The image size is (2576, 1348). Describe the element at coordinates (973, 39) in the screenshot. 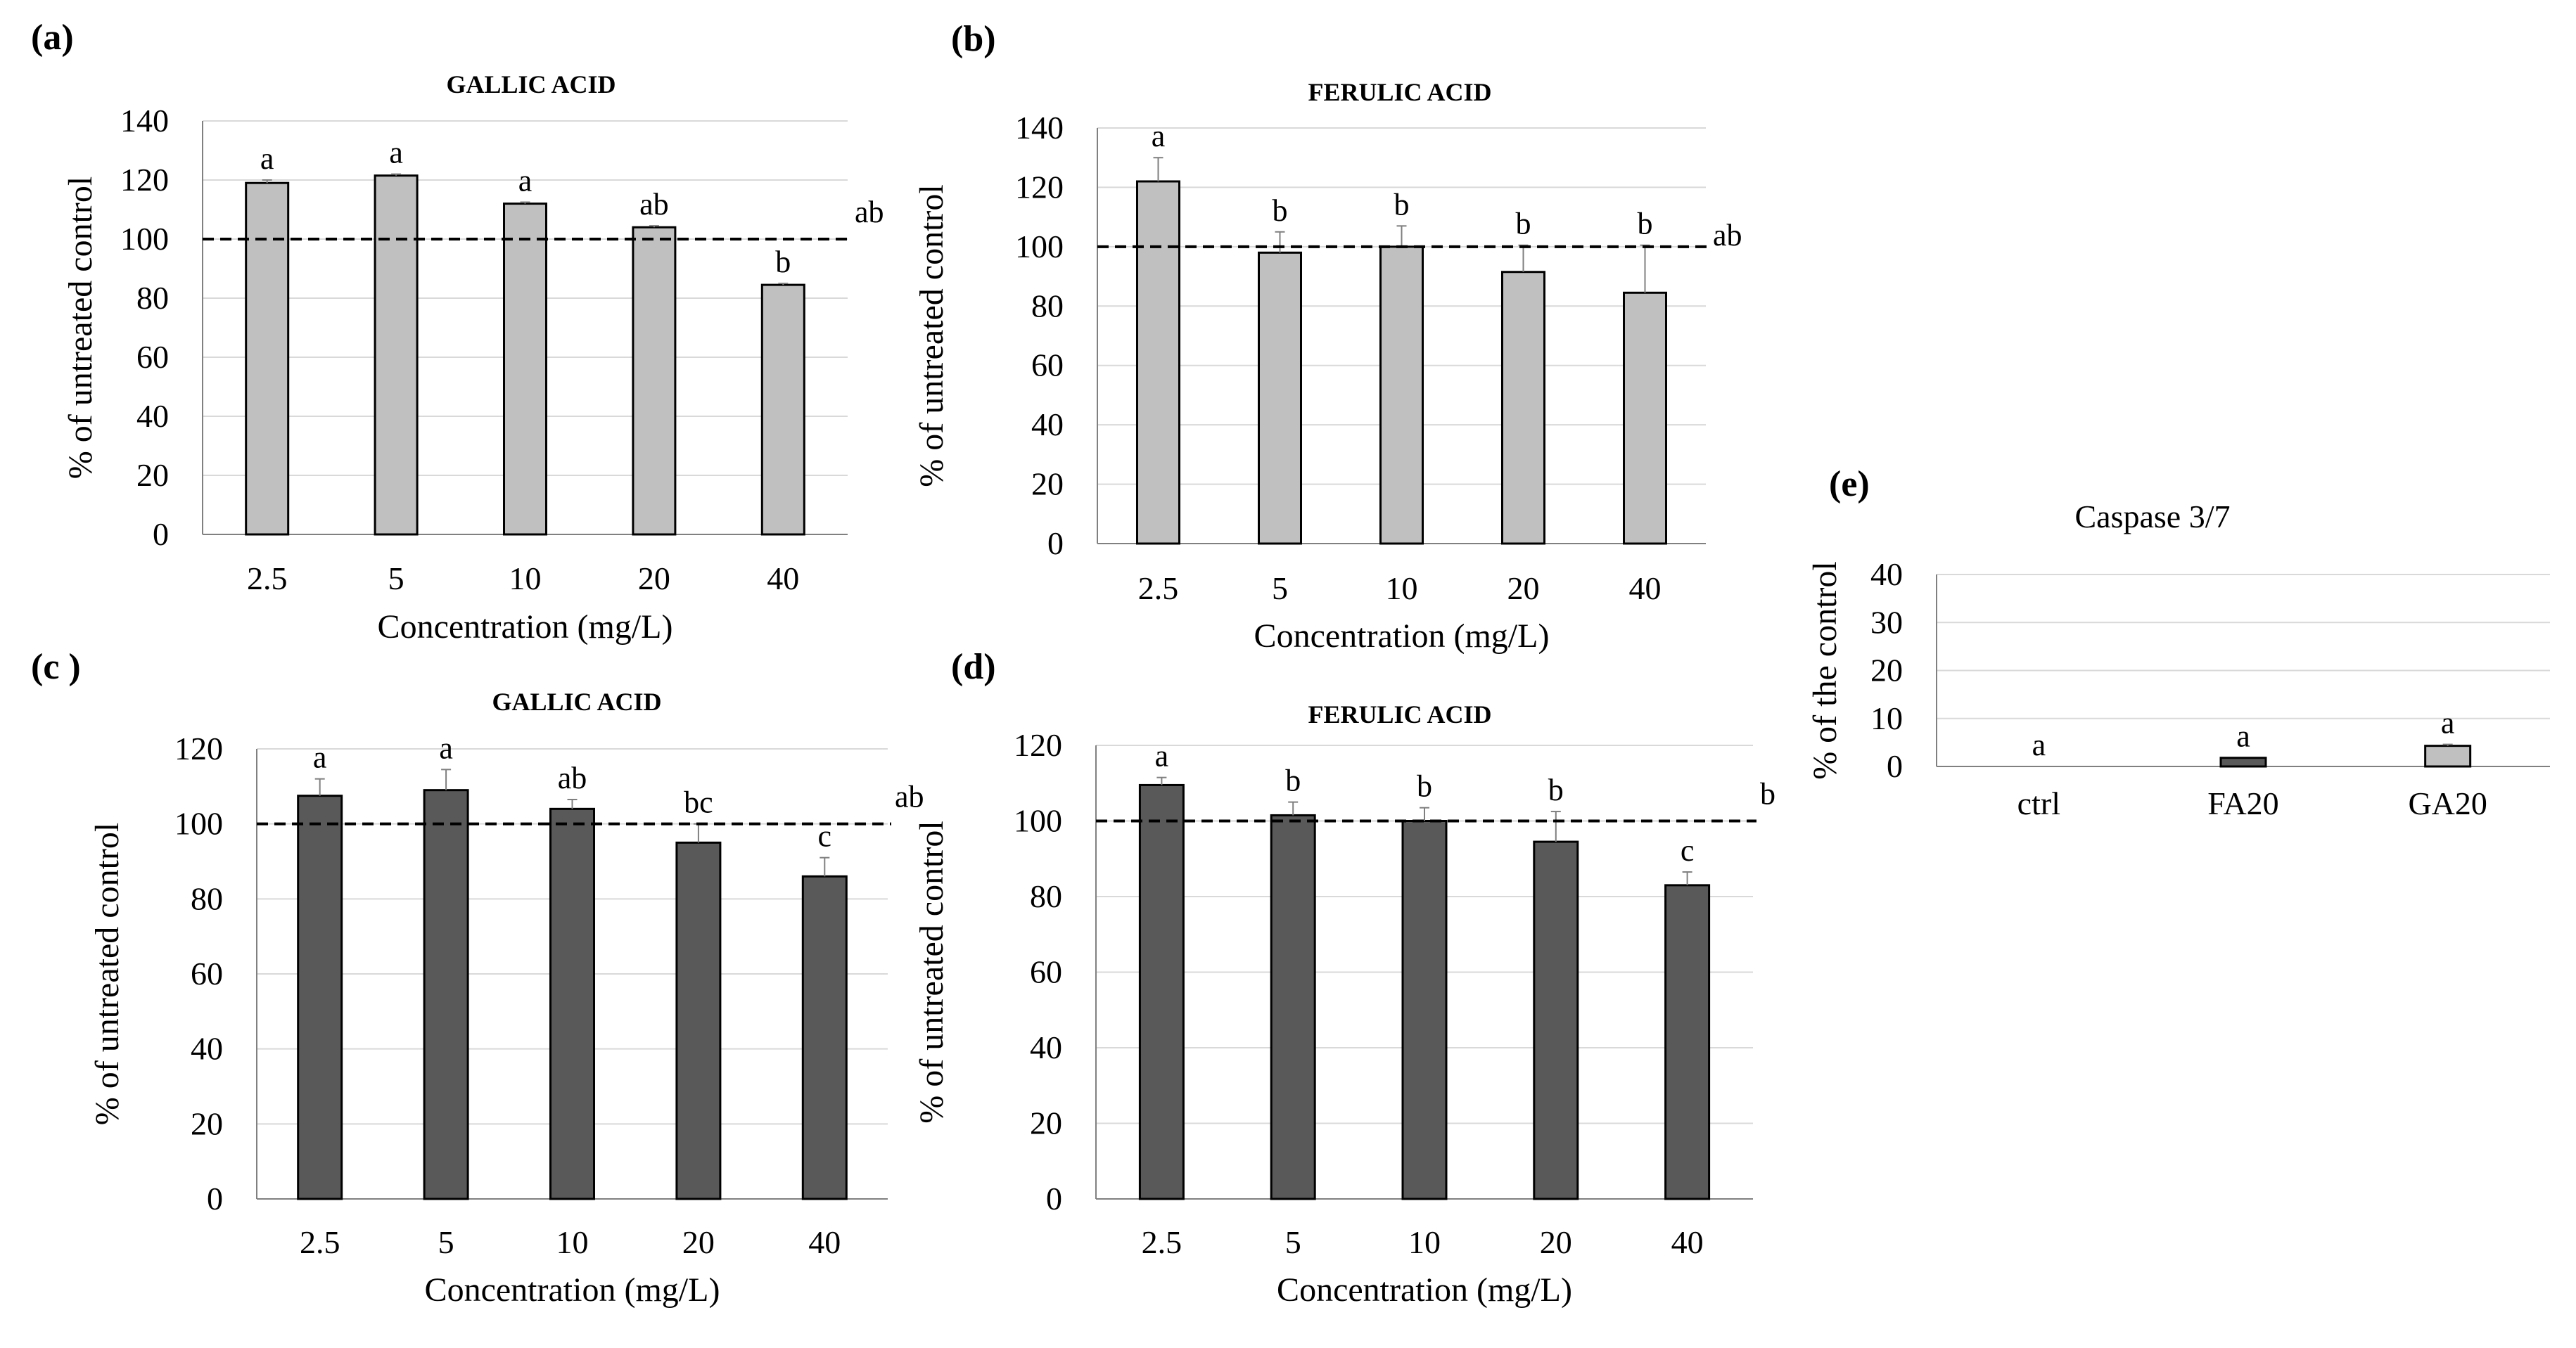

I see `panel-label: (b)` at that location.